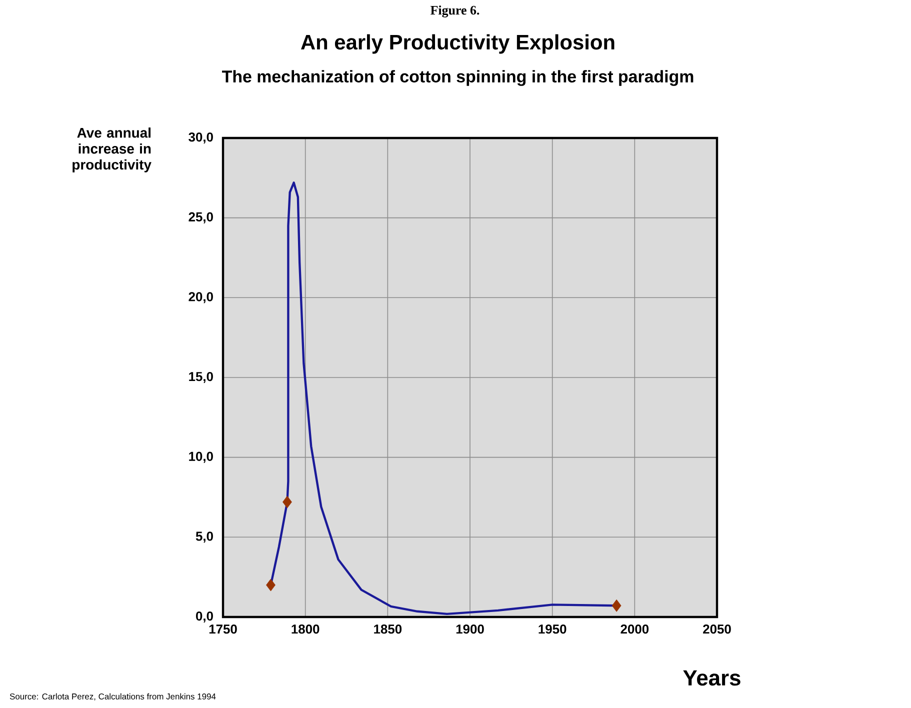 The height and width of the screenshot is (708, 911). Describe the element at coordinates (717, 629) in the screenshot. I see `x-tick-label: 2050` at that location.